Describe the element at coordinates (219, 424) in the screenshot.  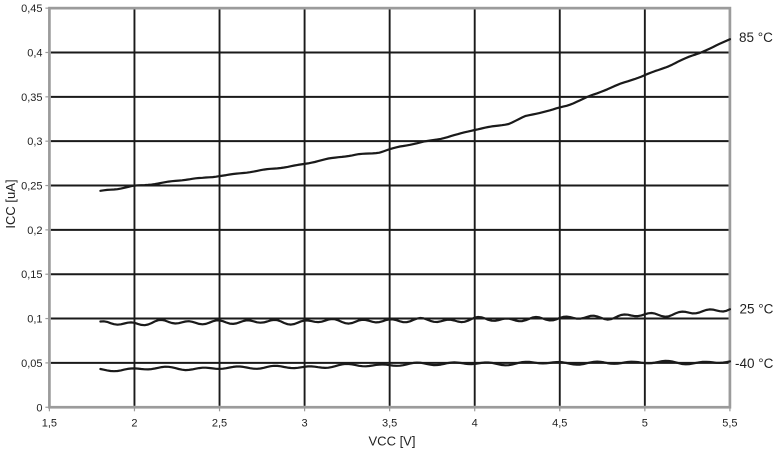
I see `svg-text: 2,5` at that location.